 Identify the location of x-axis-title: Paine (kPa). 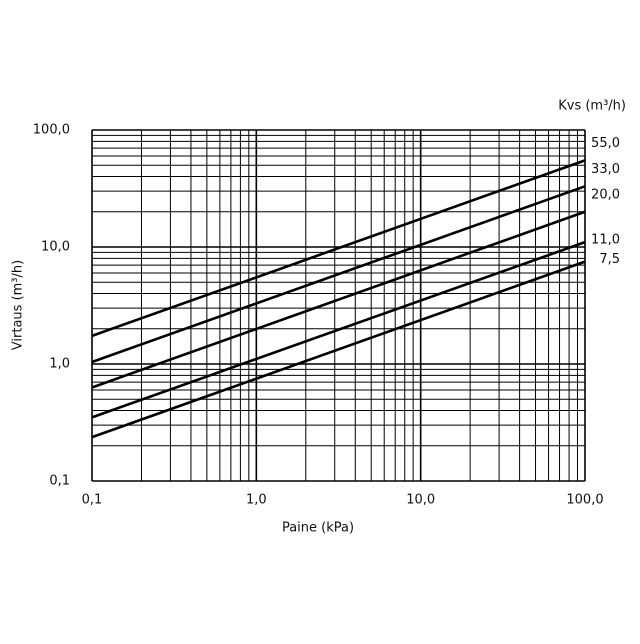
(318, 528).